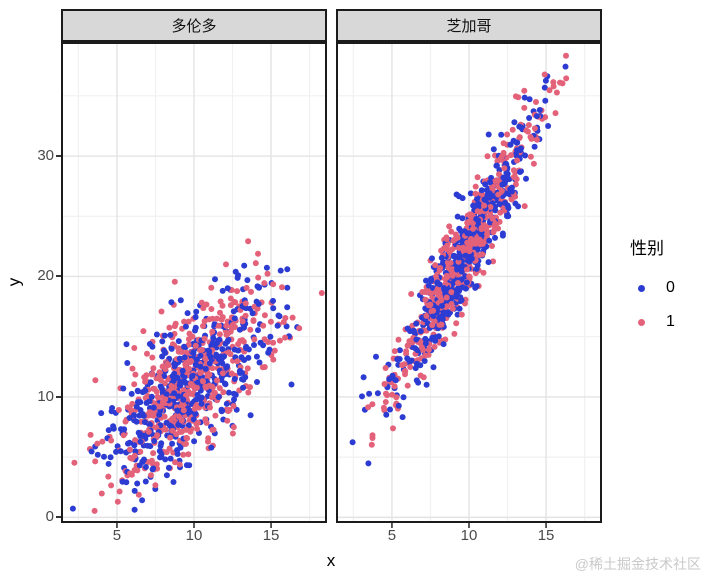 The image size is (709, 588). I want to click on facet-strip-0: 多伦多, so click(194, 25).